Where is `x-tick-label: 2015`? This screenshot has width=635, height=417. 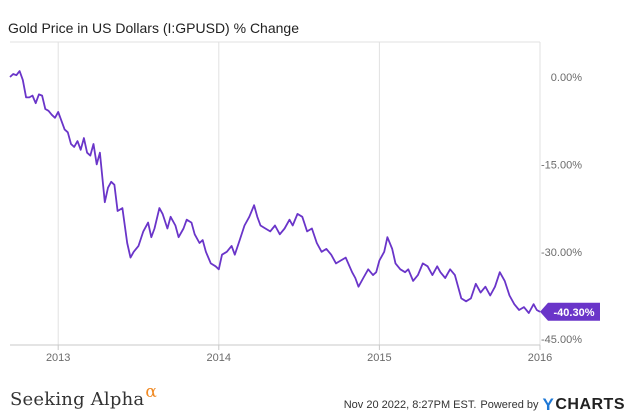 x-tick-label: 2015 is located at coordinates (379, 358).